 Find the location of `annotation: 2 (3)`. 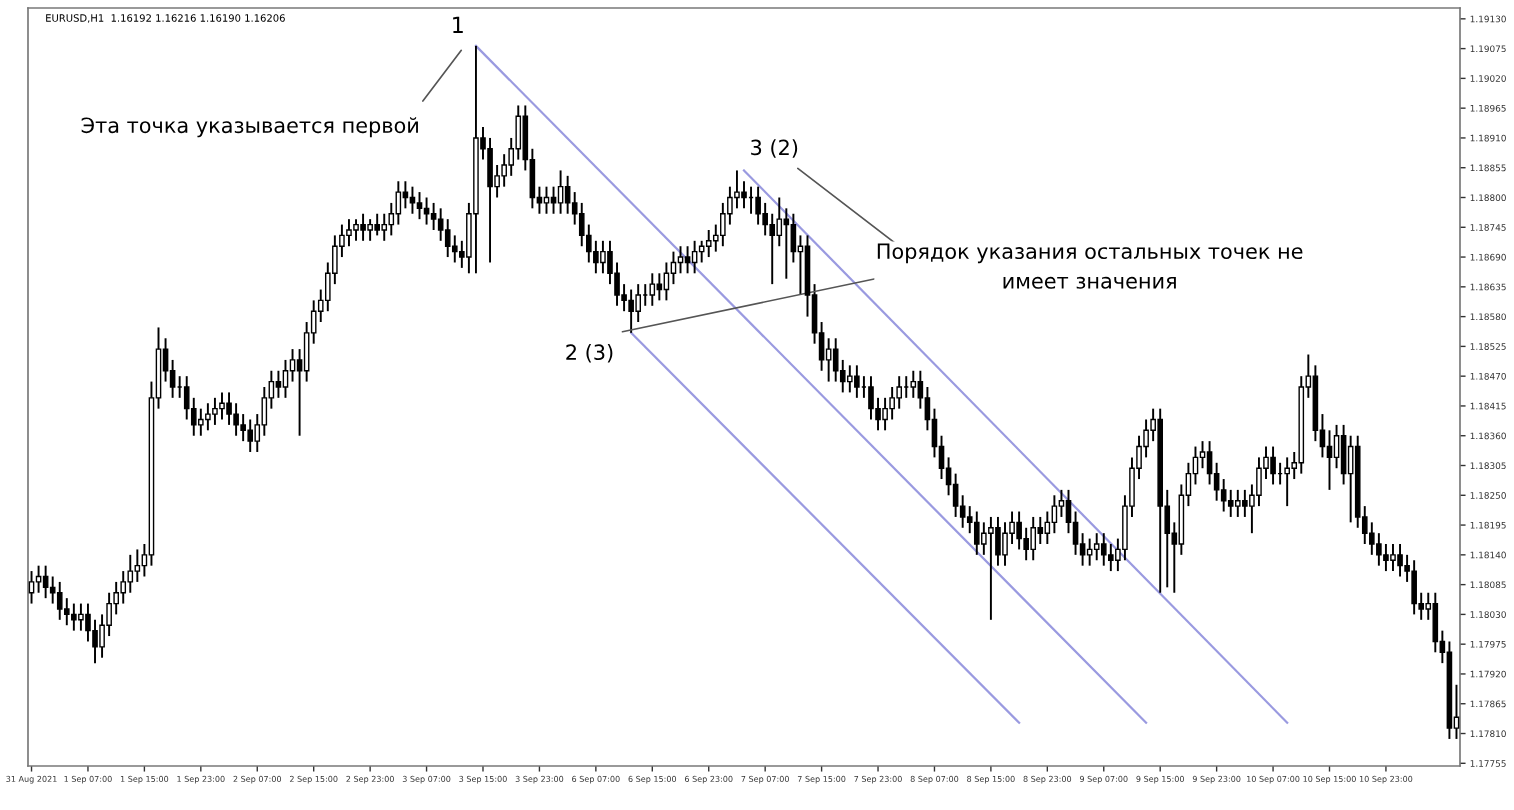

annotation: 2 (3) is located at coordinates (589, 353).